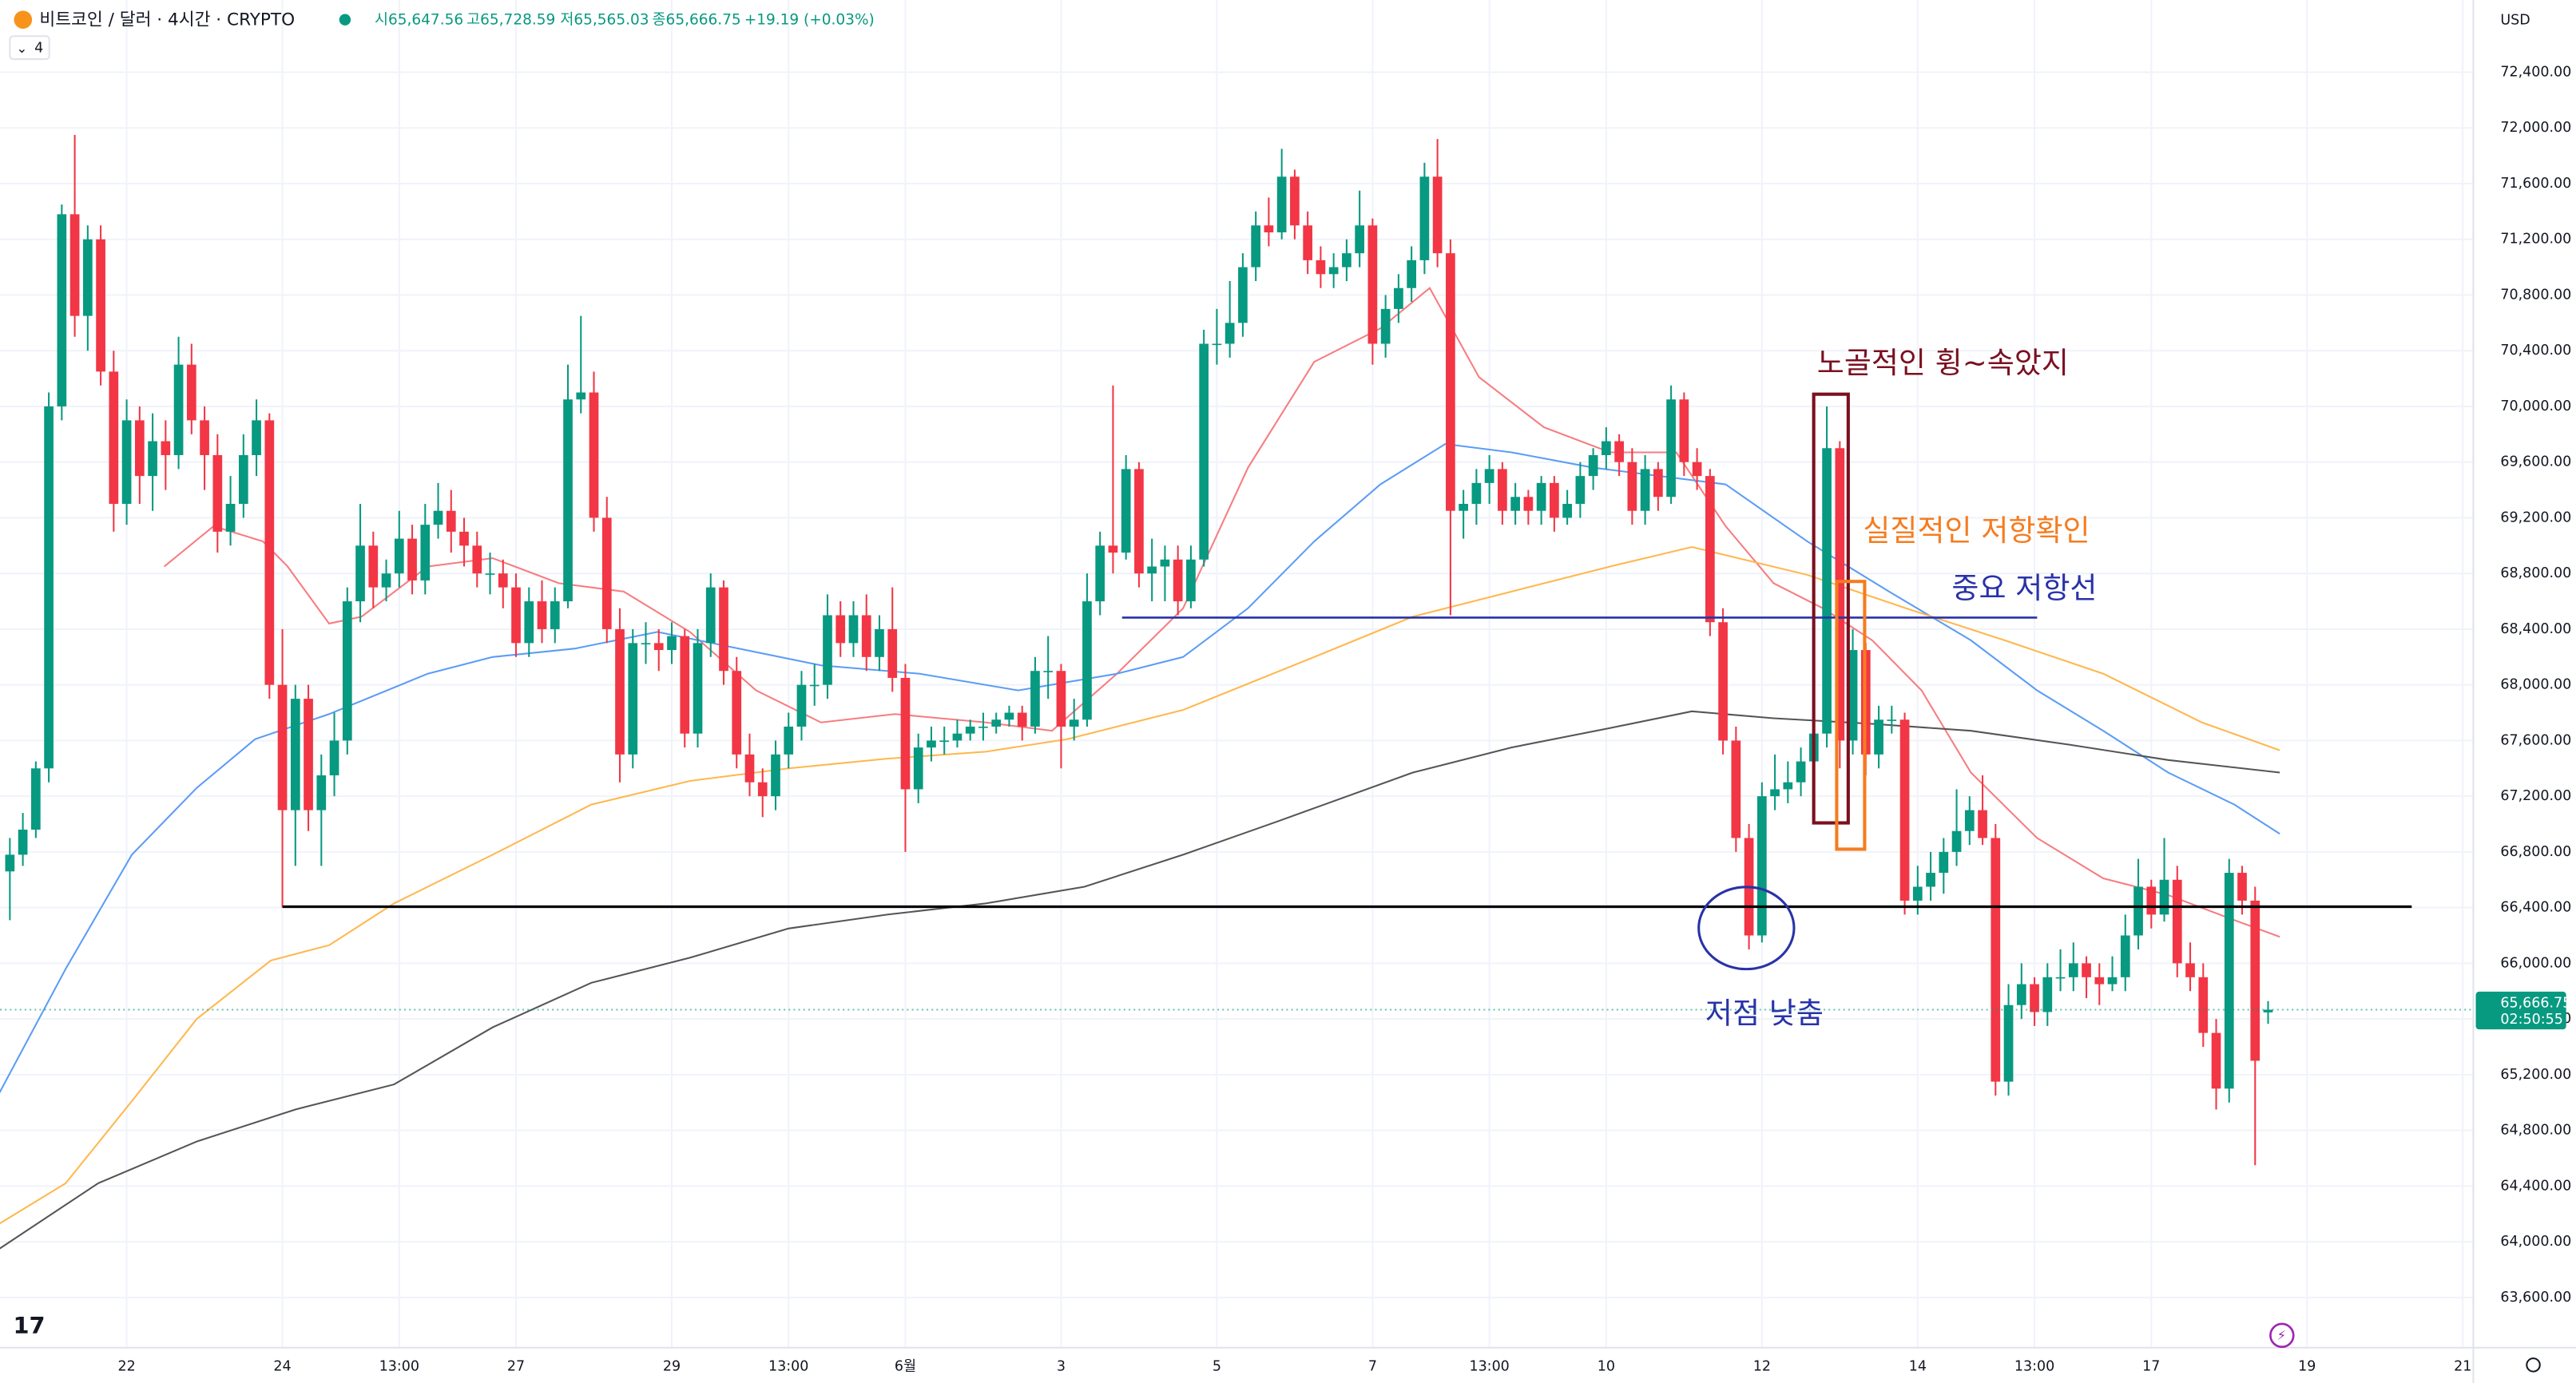 The width and height of the screenshot is (2576, 1383). Describe the element at coordinates (2535, 128) in the screenshot. I see `y-tick-label: 72,000.00` at that location.